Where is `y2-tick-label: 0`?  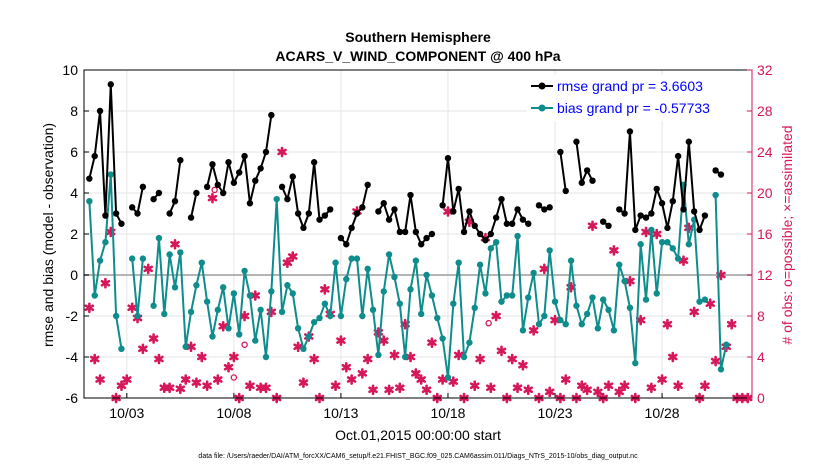 y2-tick-label: 0 is located at coordinates (761, 398).